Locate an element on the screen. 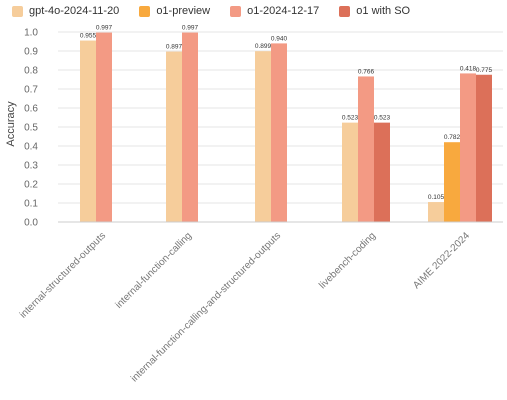 The image size is (507, 400). y-tick-label: 0.3 is located at coordinates (31, 166).